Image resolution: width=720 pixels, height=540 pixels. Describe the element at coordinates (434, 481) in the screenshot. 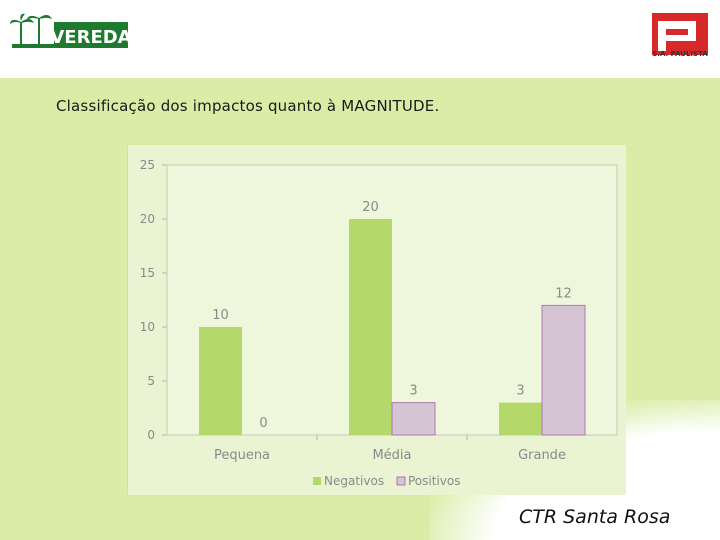

I see `legend-label-positivos: Positivos` at that location.